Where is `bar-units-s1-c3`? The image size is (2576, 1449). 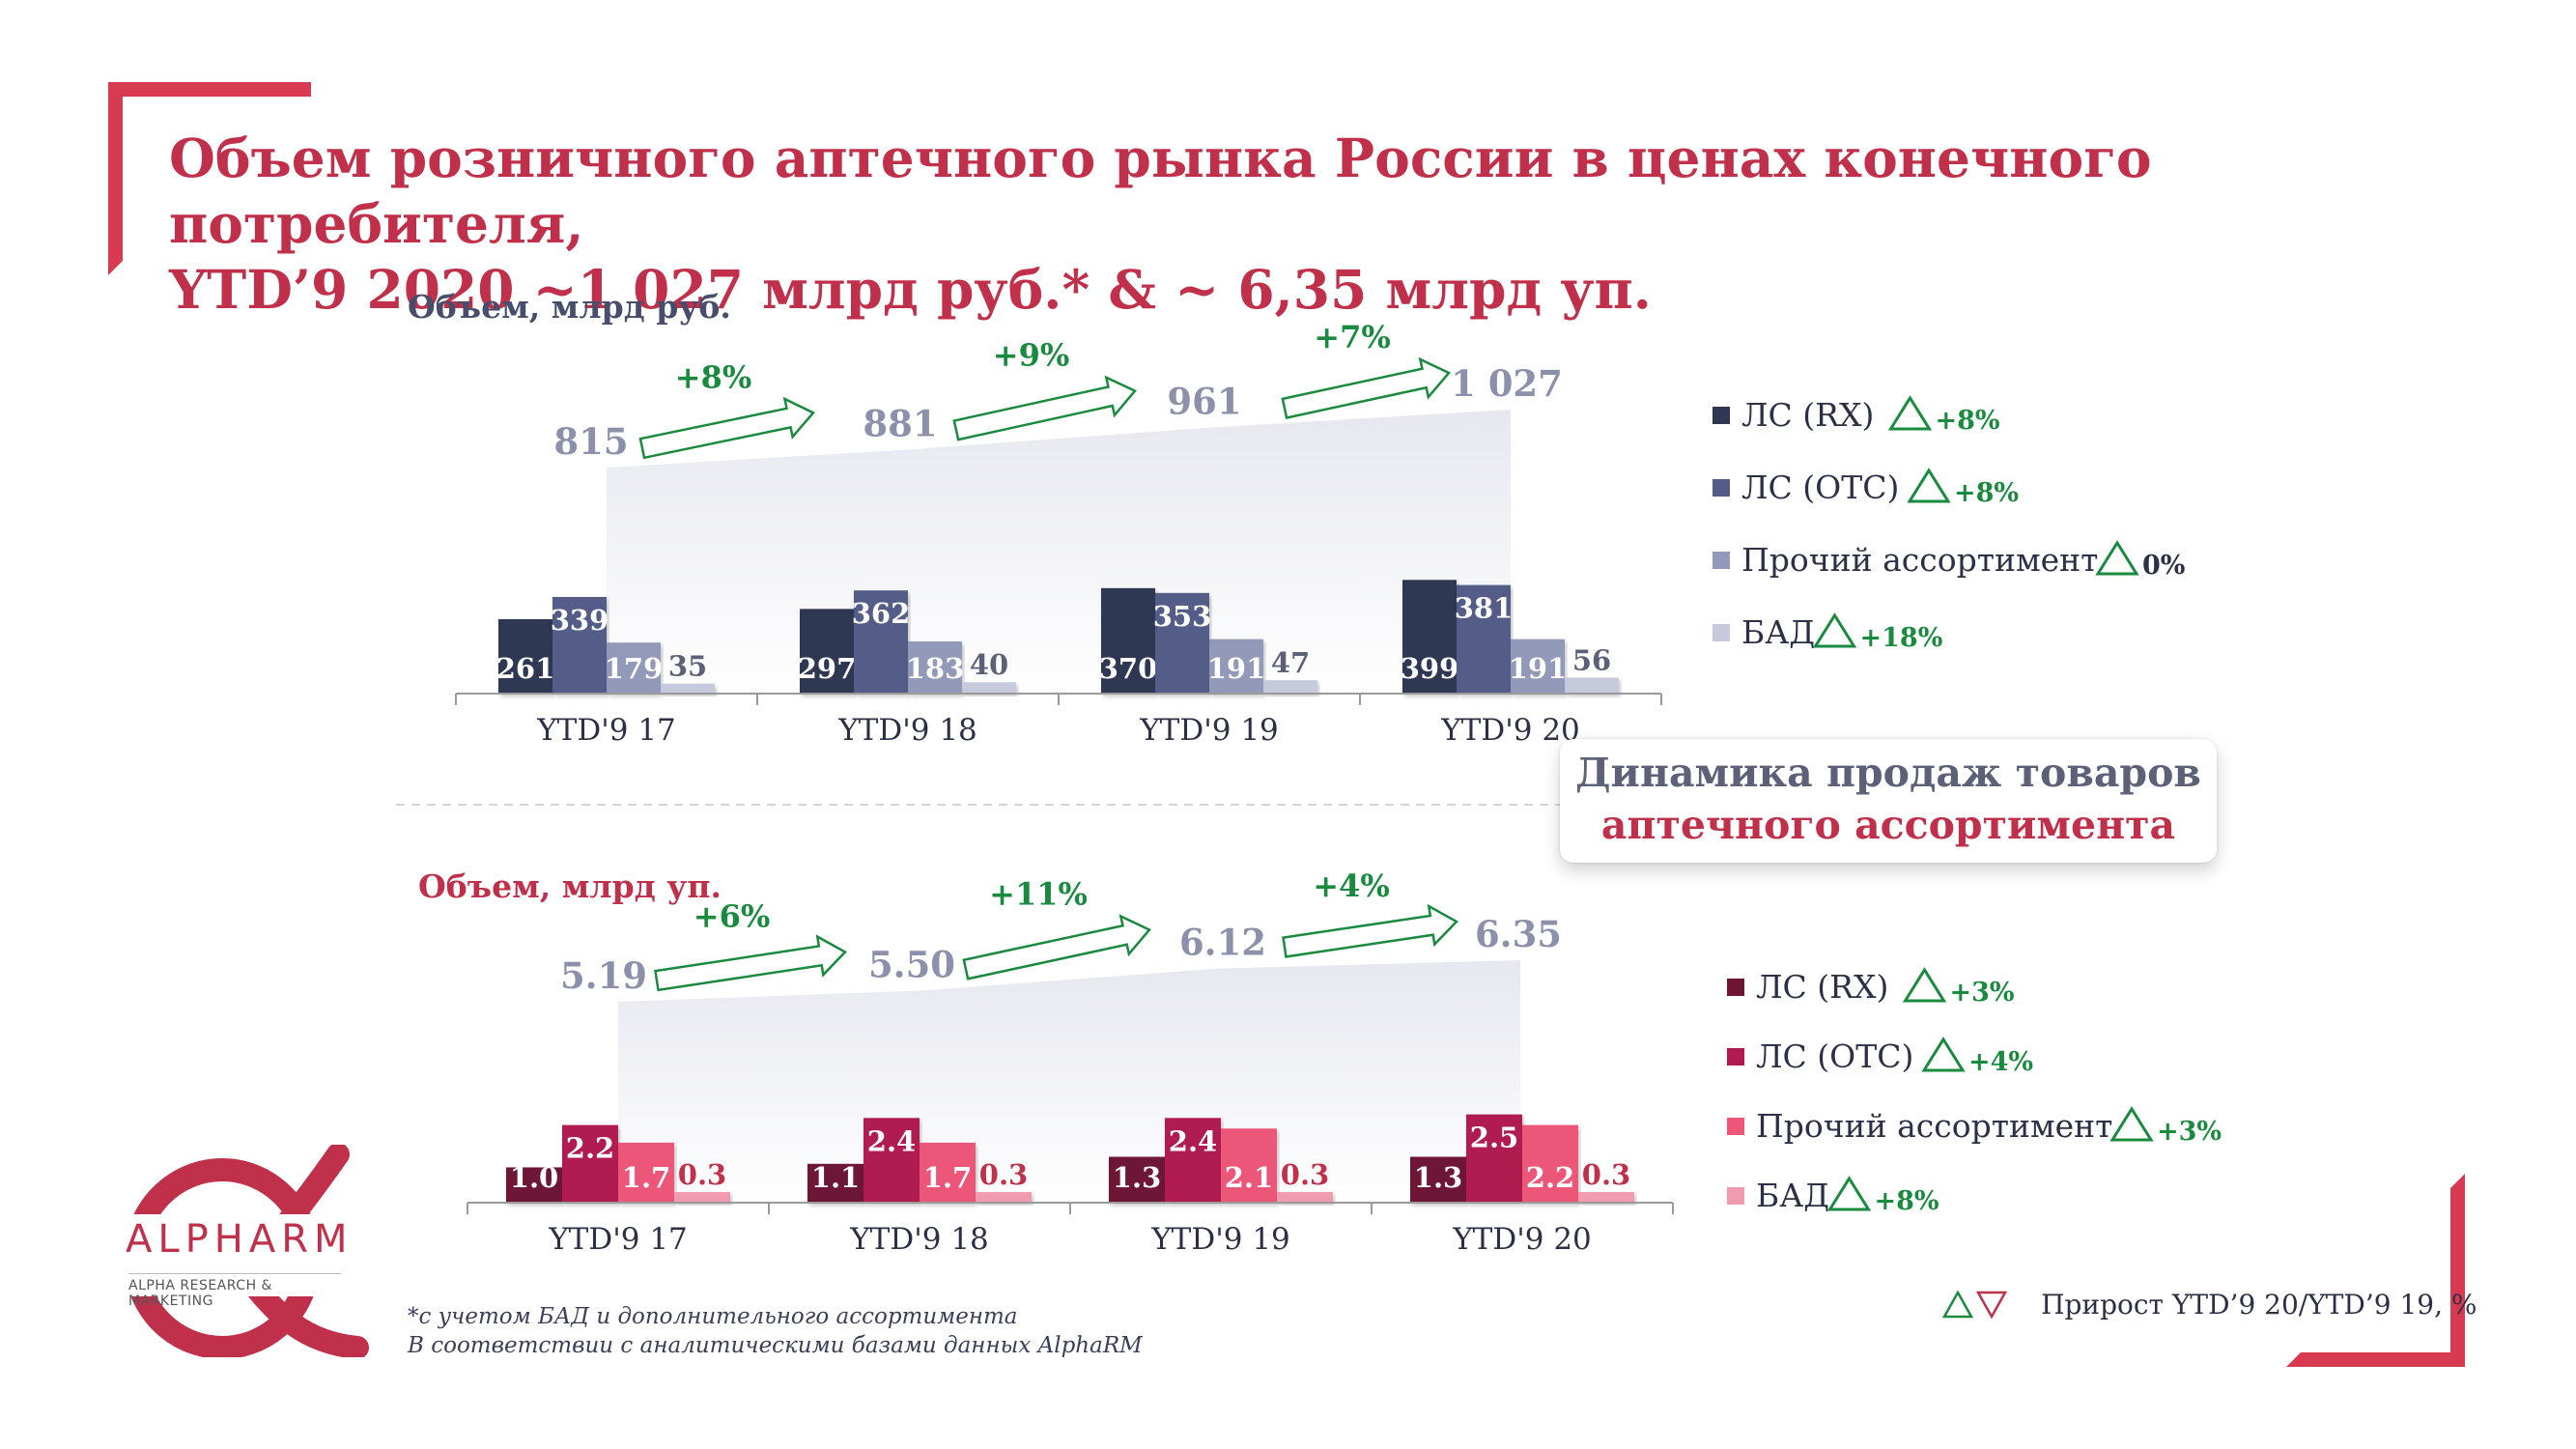 bar-units-s1-c3 is located at coordinates (1494, 1158).